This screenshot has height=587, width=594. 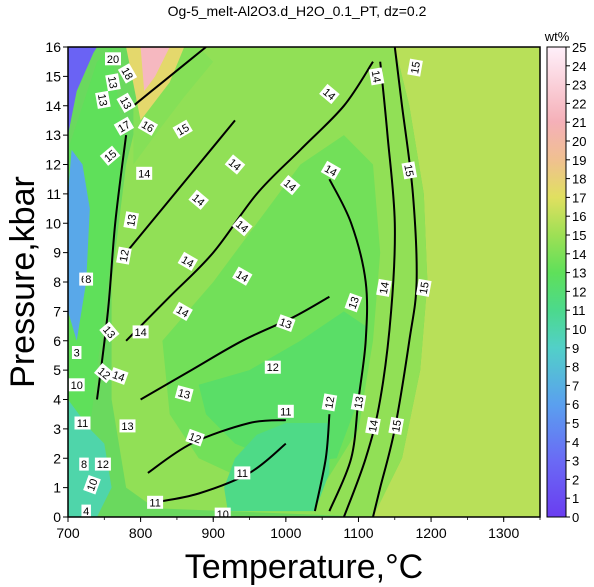 What do you see at coordinates (358, 533) in the screenshot?
I see `x-tick-label: 1100` at bounding box center [358, 533].